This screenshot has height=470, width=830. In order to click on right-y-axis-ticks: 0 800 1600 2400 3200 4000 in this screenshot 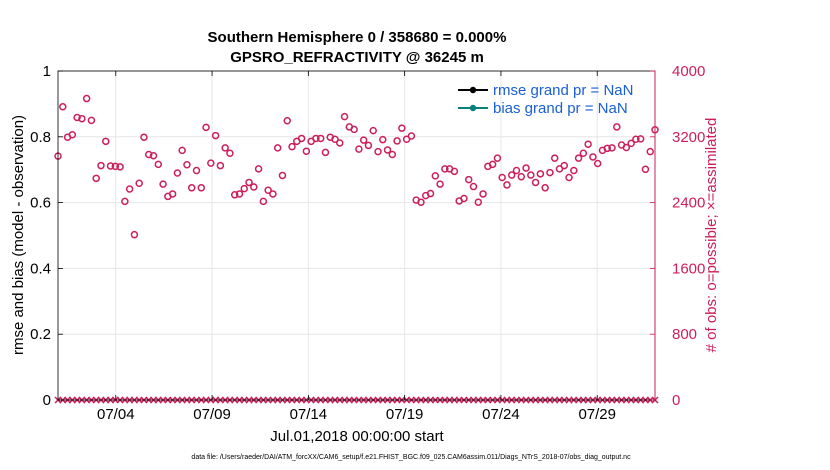, I will do `click(677, 236)`.